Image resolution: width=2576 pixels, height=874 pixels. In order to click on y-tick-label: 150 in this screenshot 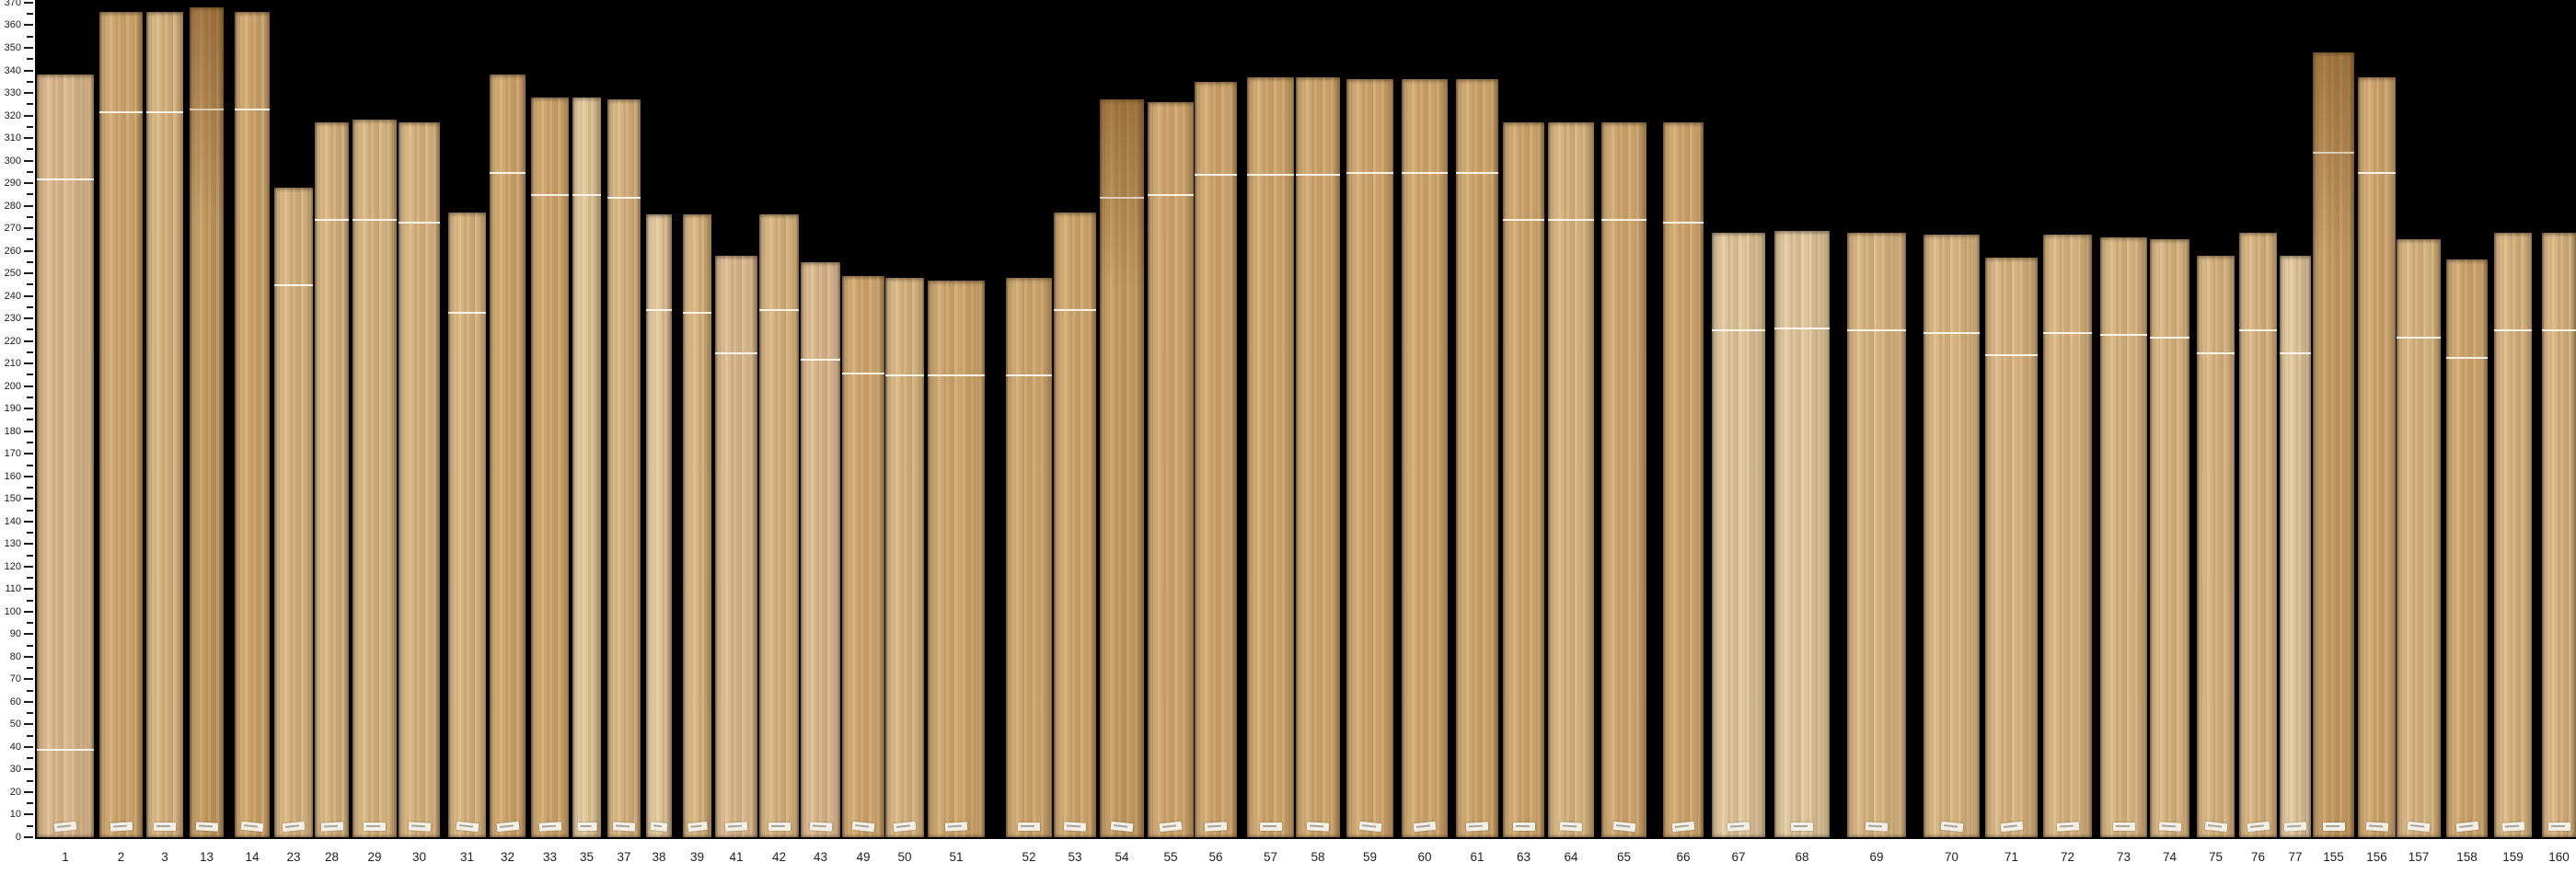, I will do `click(12, 499)`.